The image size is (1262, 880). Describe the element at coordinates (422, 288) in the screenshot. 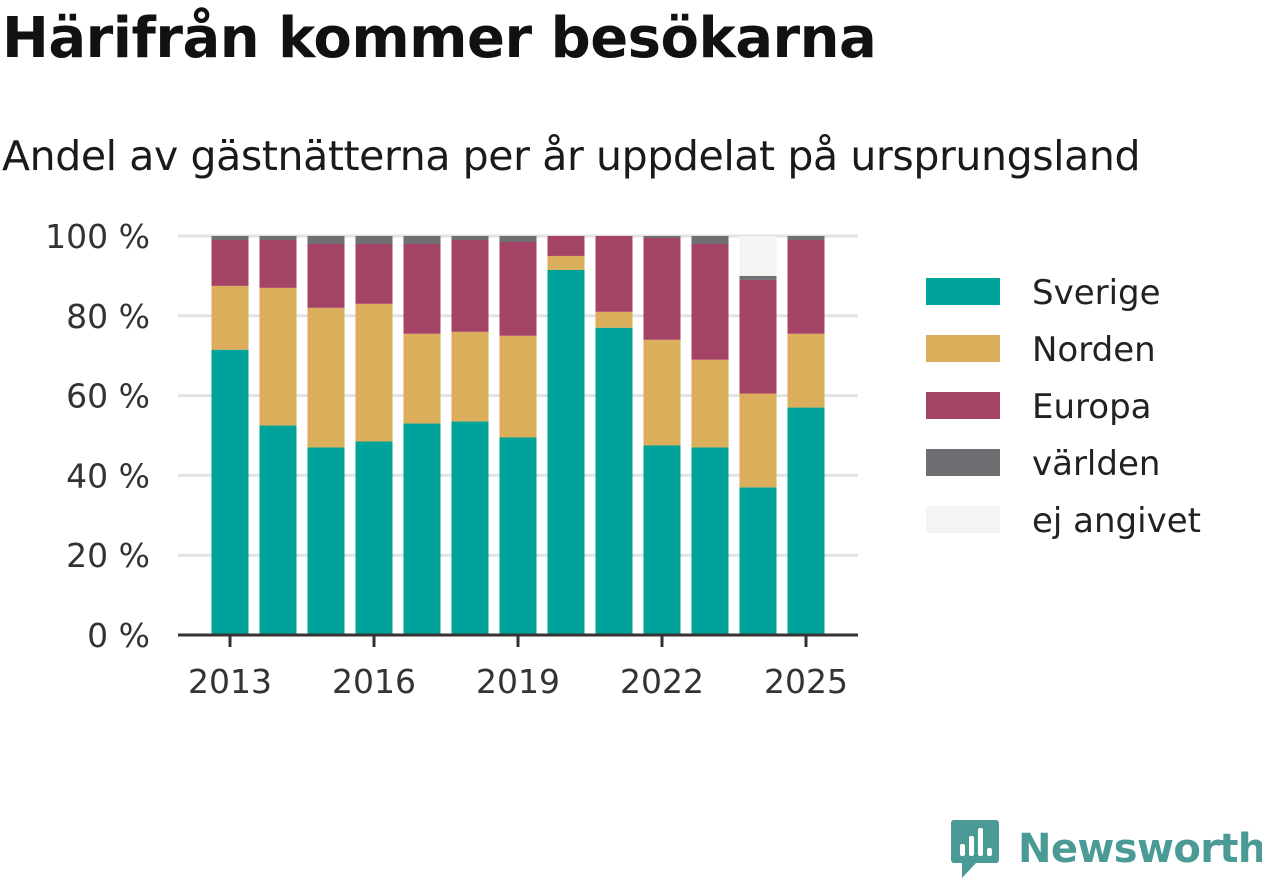

I see `bar-segment-europa-2017` at that location.